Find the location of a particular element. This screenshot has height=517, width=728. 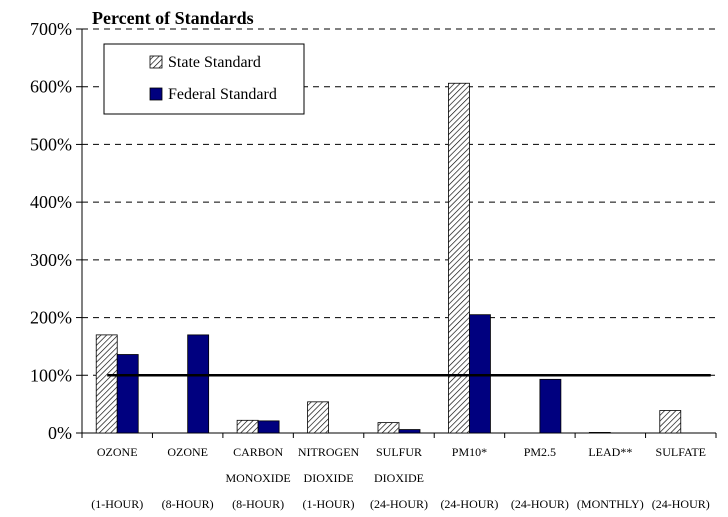

x-category-label: LEAD** is located at coordinates (610, 452).